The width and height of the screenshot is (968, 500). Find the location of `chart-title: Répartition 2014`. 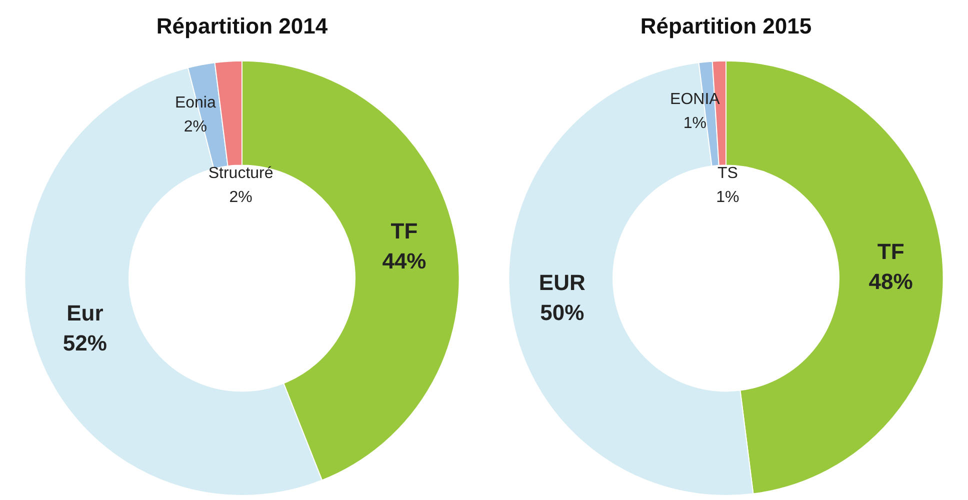

chart-title: Répartition 2014 is located at coordinates (242, 25).